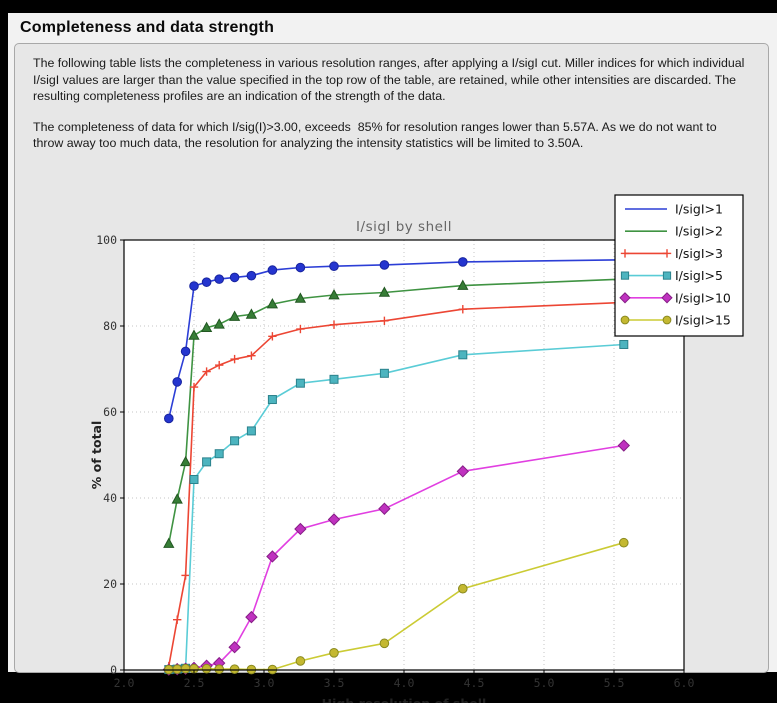 The height and width of the screenshot is (703, 777). Describe the element at coordinates (110, 412) in the screenshot. I see `svg-text: 60` at that location.